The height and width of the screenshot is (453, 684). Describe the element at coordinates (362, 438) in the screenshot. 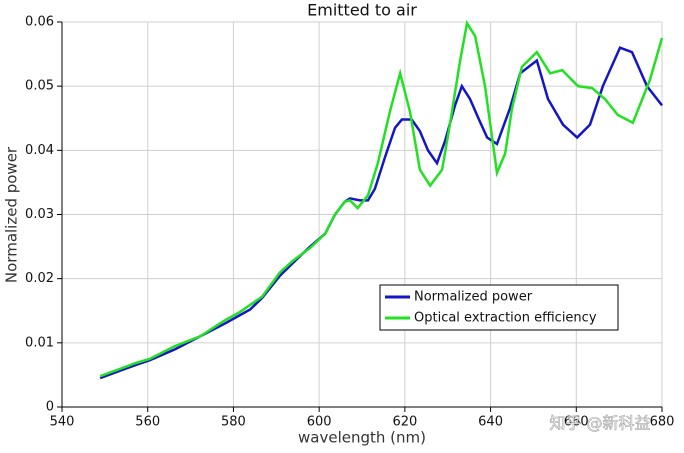

I see `x-axis-label: wavelength (nm)` at that location.